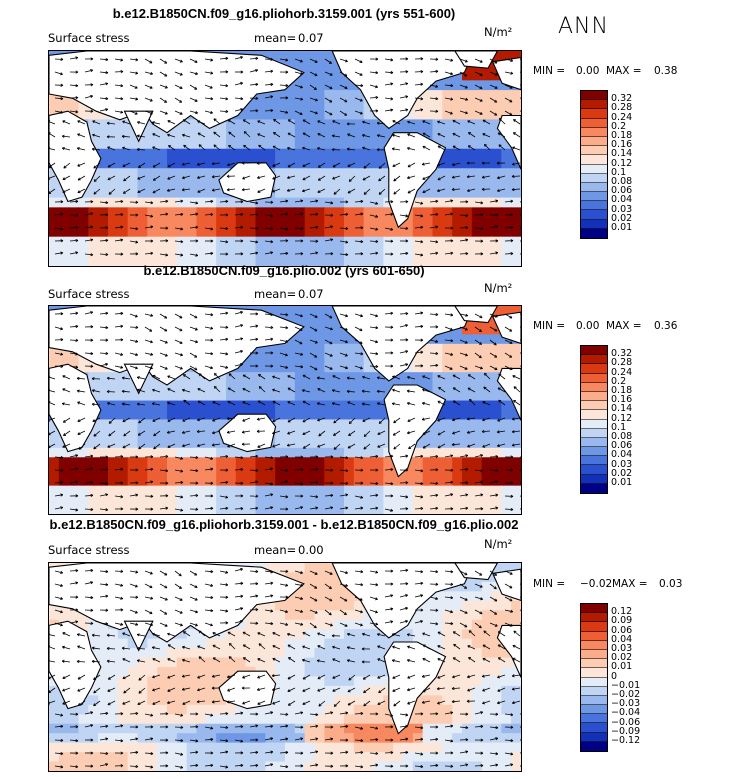  What do you see at coordinates (89, 550) in the screenshot?
I see `panel-3-variable: Surface stress` at bounding box center [89, 550].